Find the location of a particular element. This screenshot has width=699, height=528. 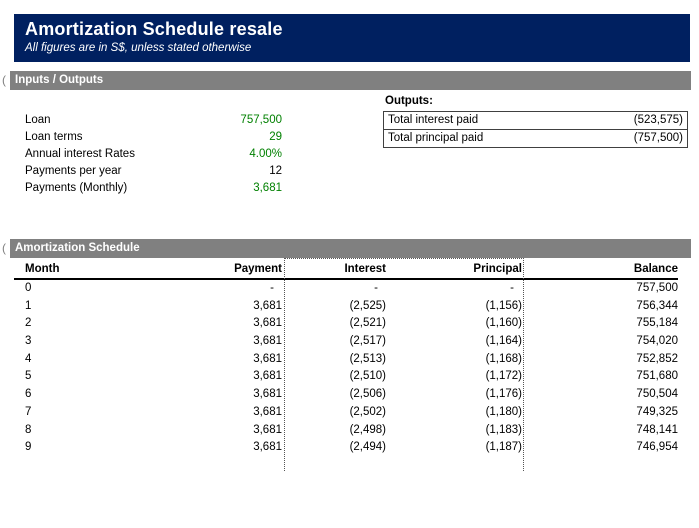

cell-interest: (2,521) is located at coordinates (367, 323).